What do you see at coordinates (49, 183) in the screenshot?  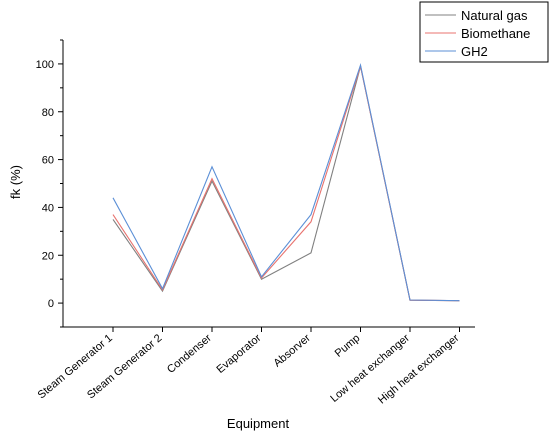 I see `y-ticks: 0 20 40 60 80 100` at bounding box center [49, 183].